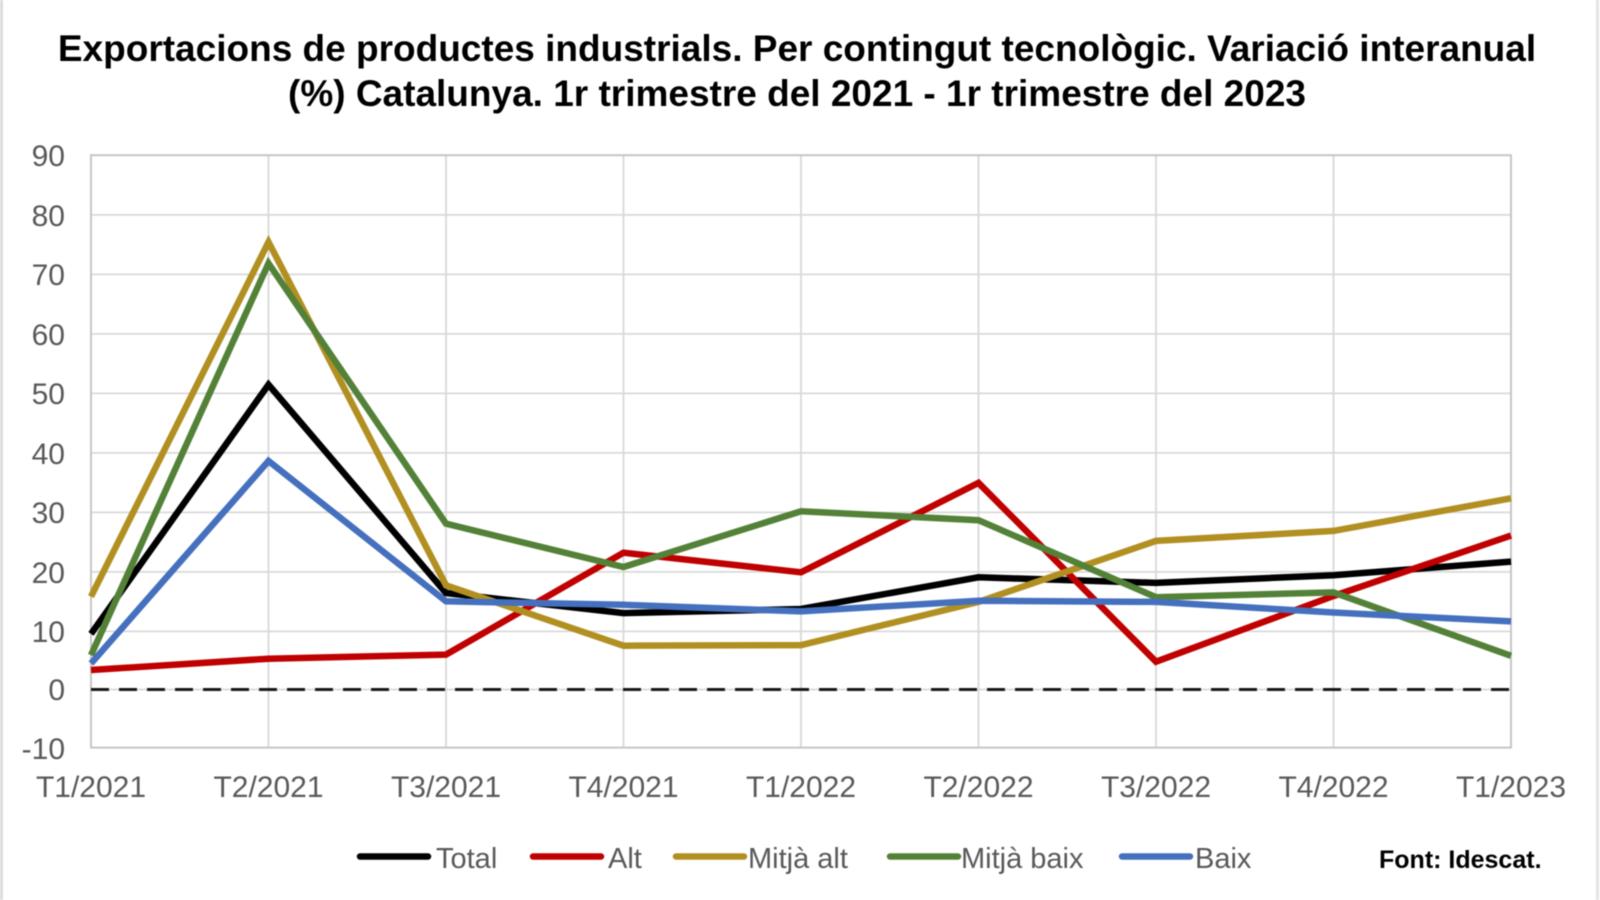 This screenshot has height=900, width=1600. Describe the element at coordinates (446, 787) in the screenshot. I see `svg-text: T3/2021` at that location.